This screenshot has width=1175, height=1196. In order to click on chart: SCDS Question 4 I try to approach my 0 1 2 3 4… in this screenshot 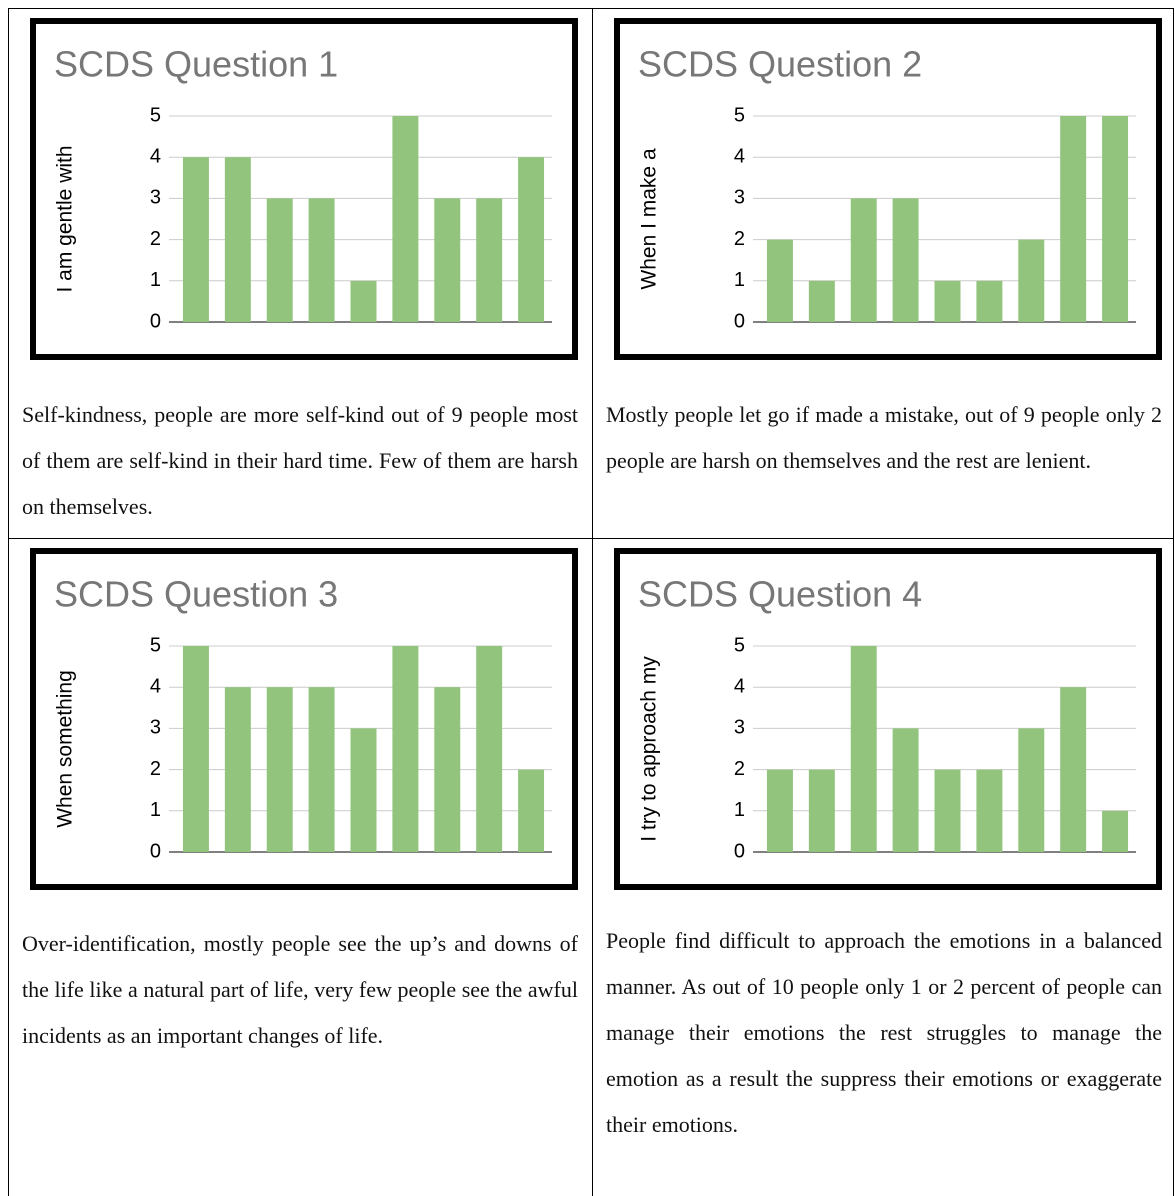, I will do `click(888, 719)`.